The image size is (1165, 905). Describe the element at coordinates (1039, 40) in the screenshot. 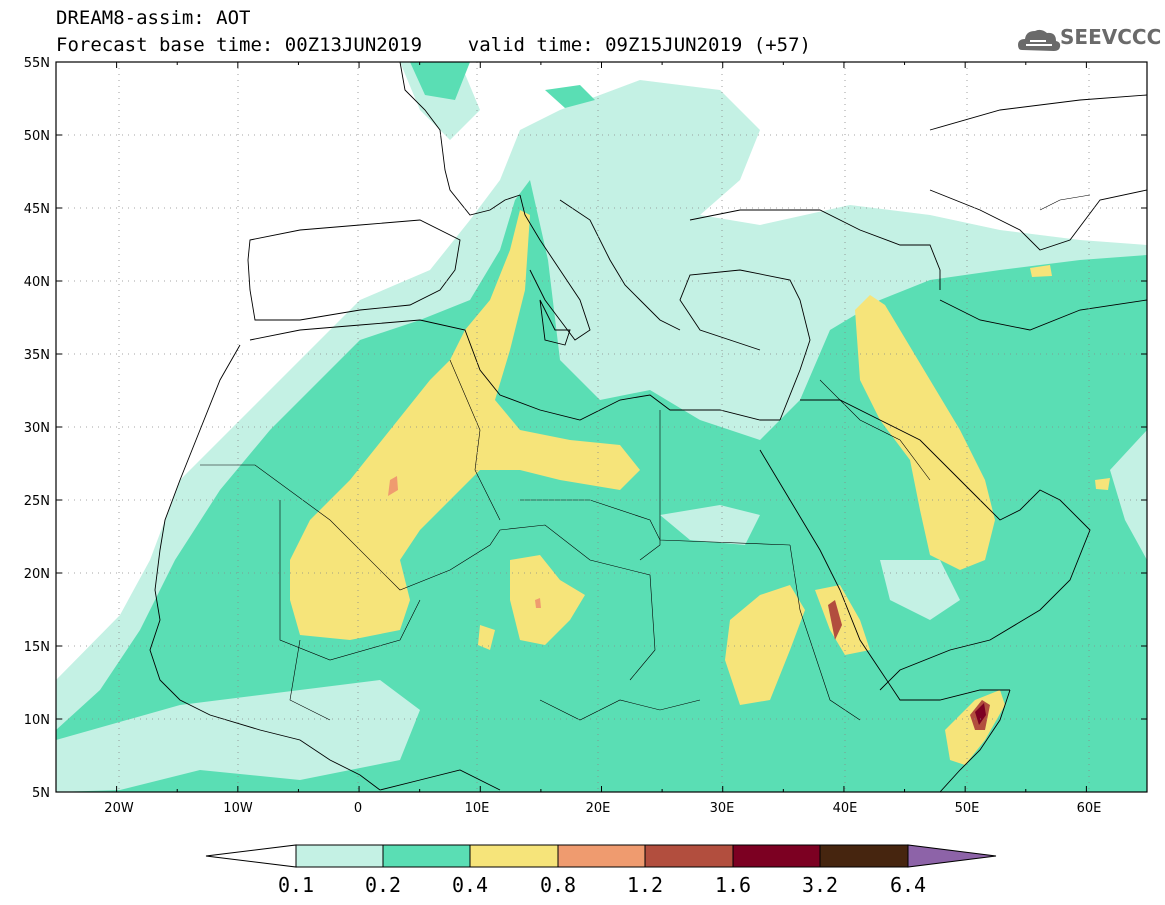

I see `cloud-icon` at that location.